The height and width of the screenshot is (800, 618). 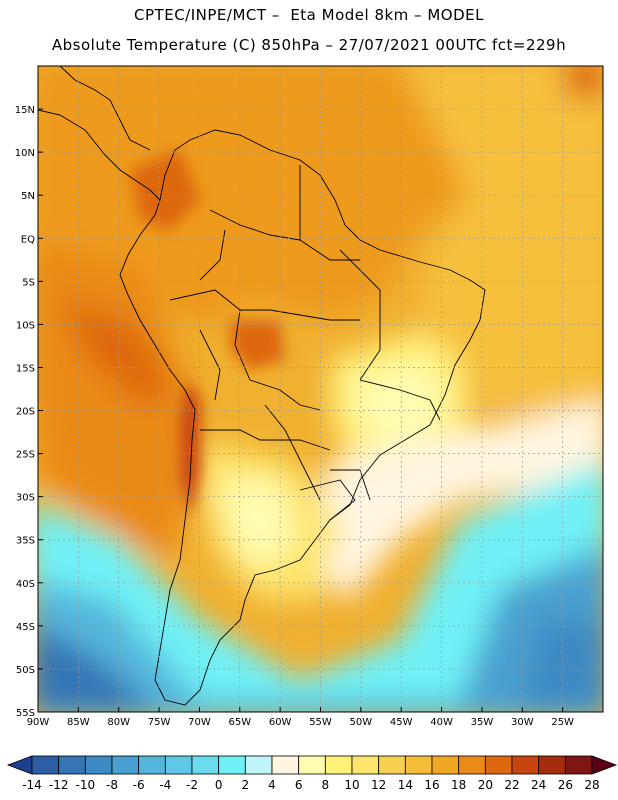 I want to click on colorbar-label: 8, so click(x=326, y=785).